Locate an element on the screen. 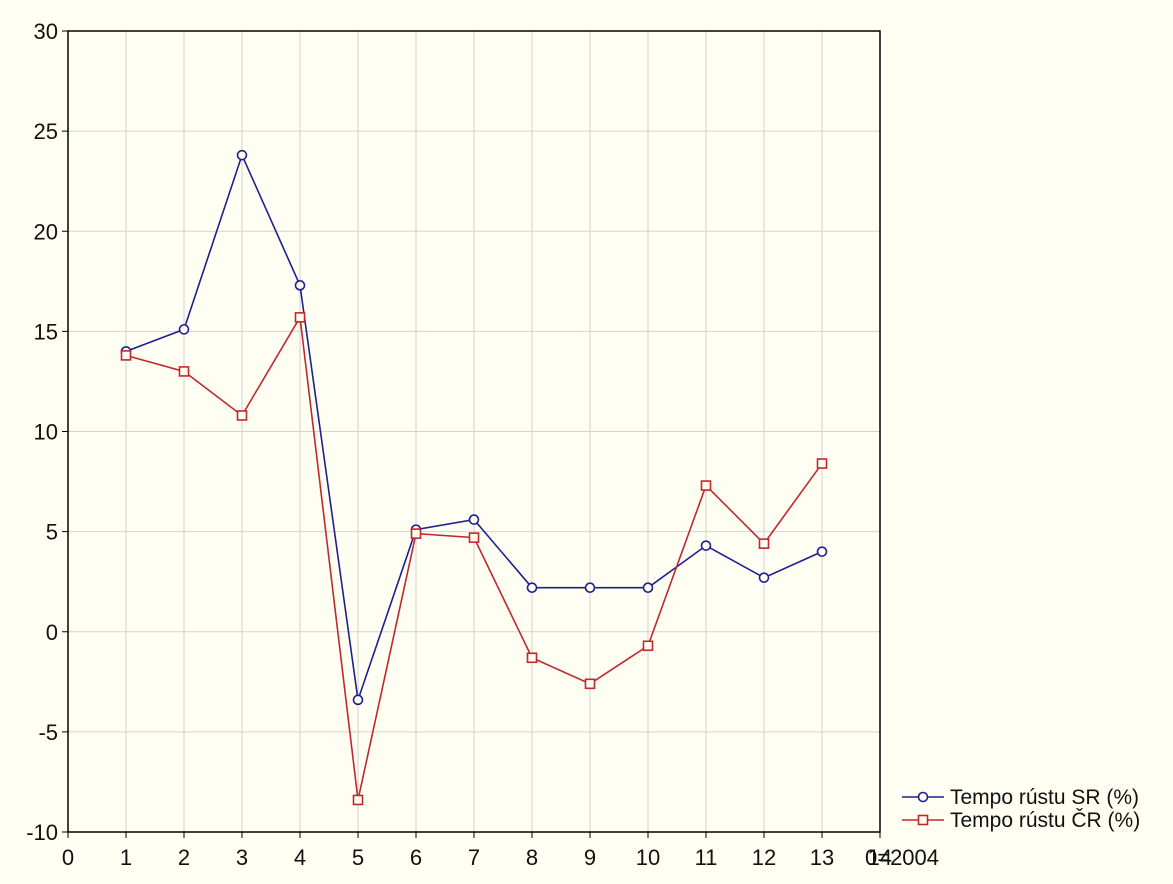 The width and height of the screenshot is (1173, 884). x-tick-label: 9 is located at coordinates (590, 857).